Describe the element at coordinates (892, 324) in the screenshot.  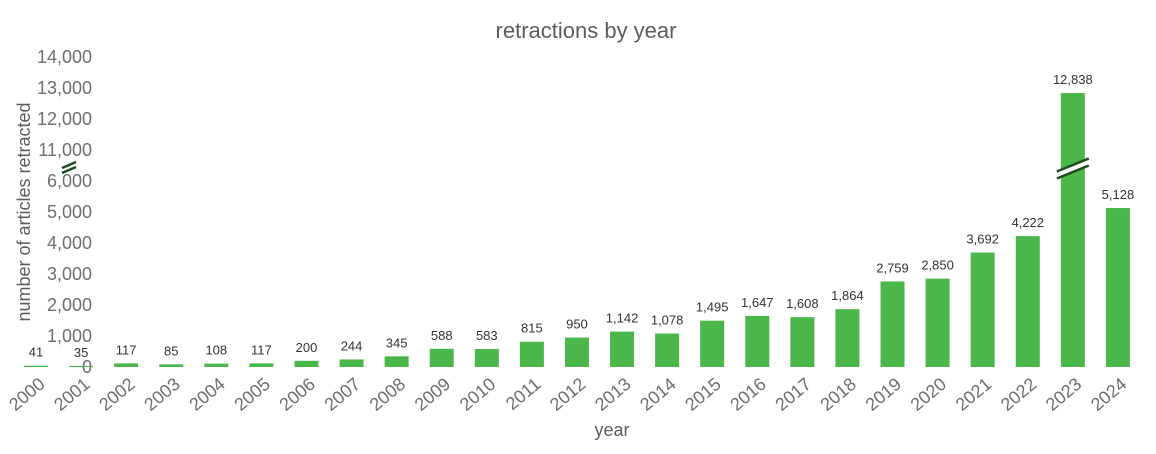
I see `bar-2019` at that location.